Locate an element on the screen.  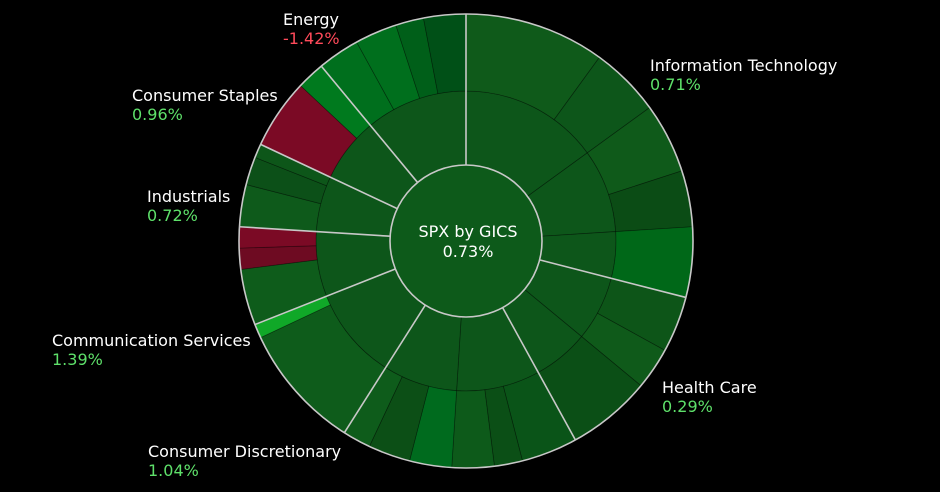
center-disc is located at coordinates (466, 241).